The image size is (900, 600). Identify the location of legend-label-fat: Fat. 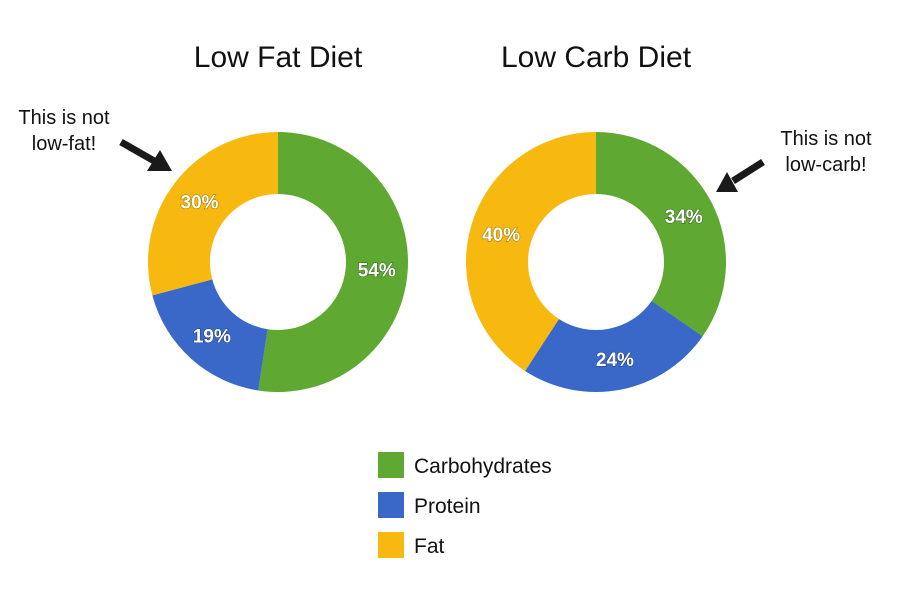
(429, 546).